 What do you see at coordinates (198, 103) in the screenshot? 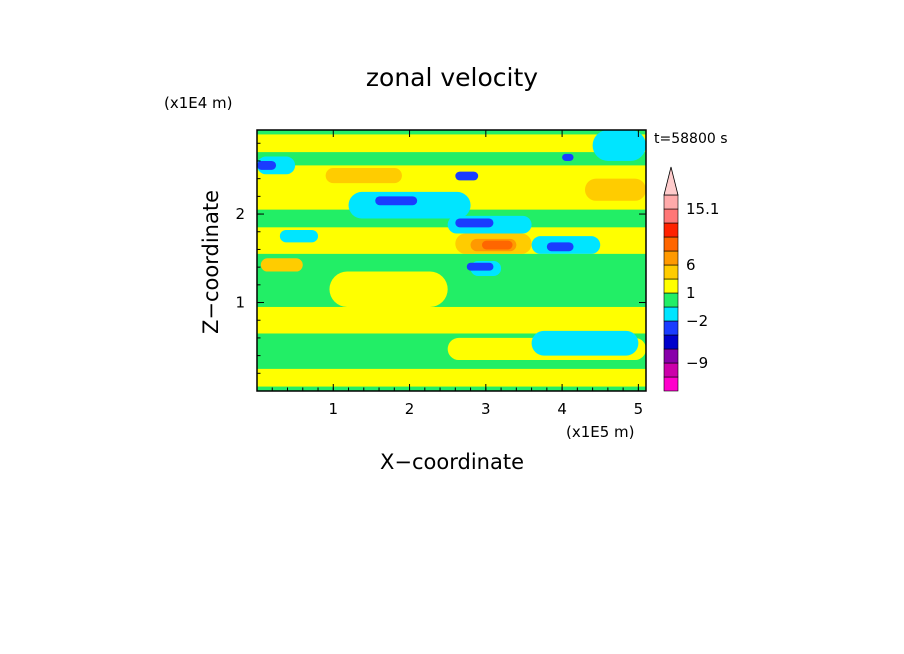
I see `y-unit-label: (x1E4 m)` at bounding box center [198, 103].